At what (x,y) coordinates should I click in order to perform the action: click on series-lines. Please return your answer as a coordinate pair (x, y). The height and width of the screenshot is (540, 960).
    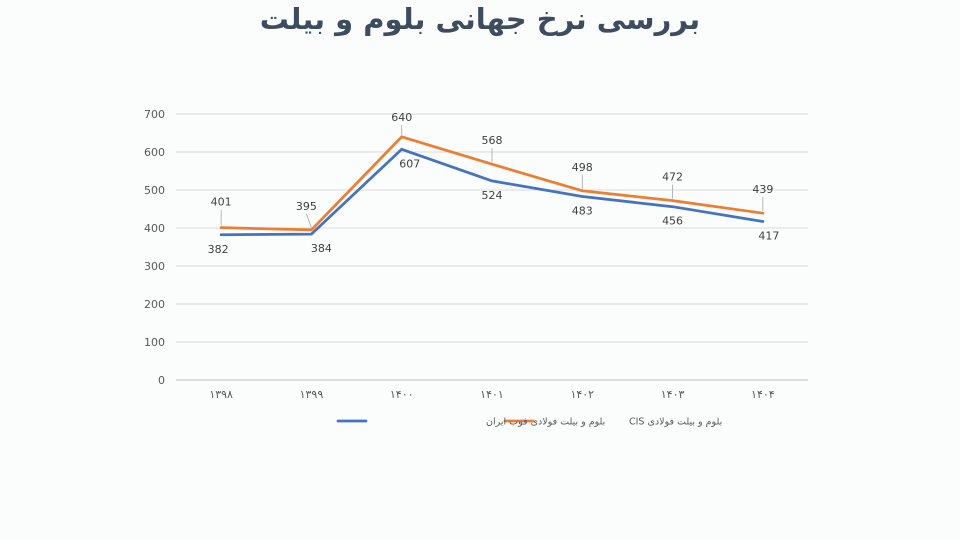
    Looking at the image, I should click on (492, 186).